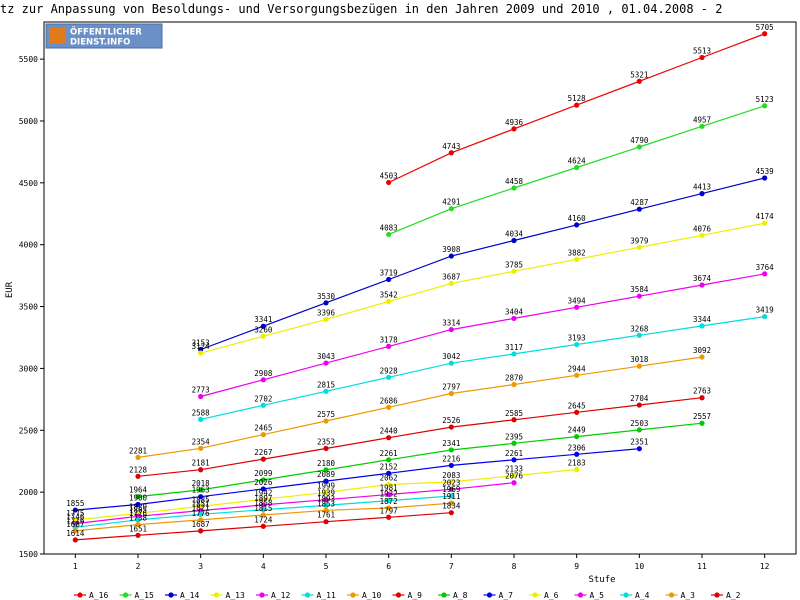 The height and width of the screenshot is (600, 800). What do you see at coordinates (28, 554) in the screenshot?
I see `y-tick-label: 1500` at bounding box center [28, 554].